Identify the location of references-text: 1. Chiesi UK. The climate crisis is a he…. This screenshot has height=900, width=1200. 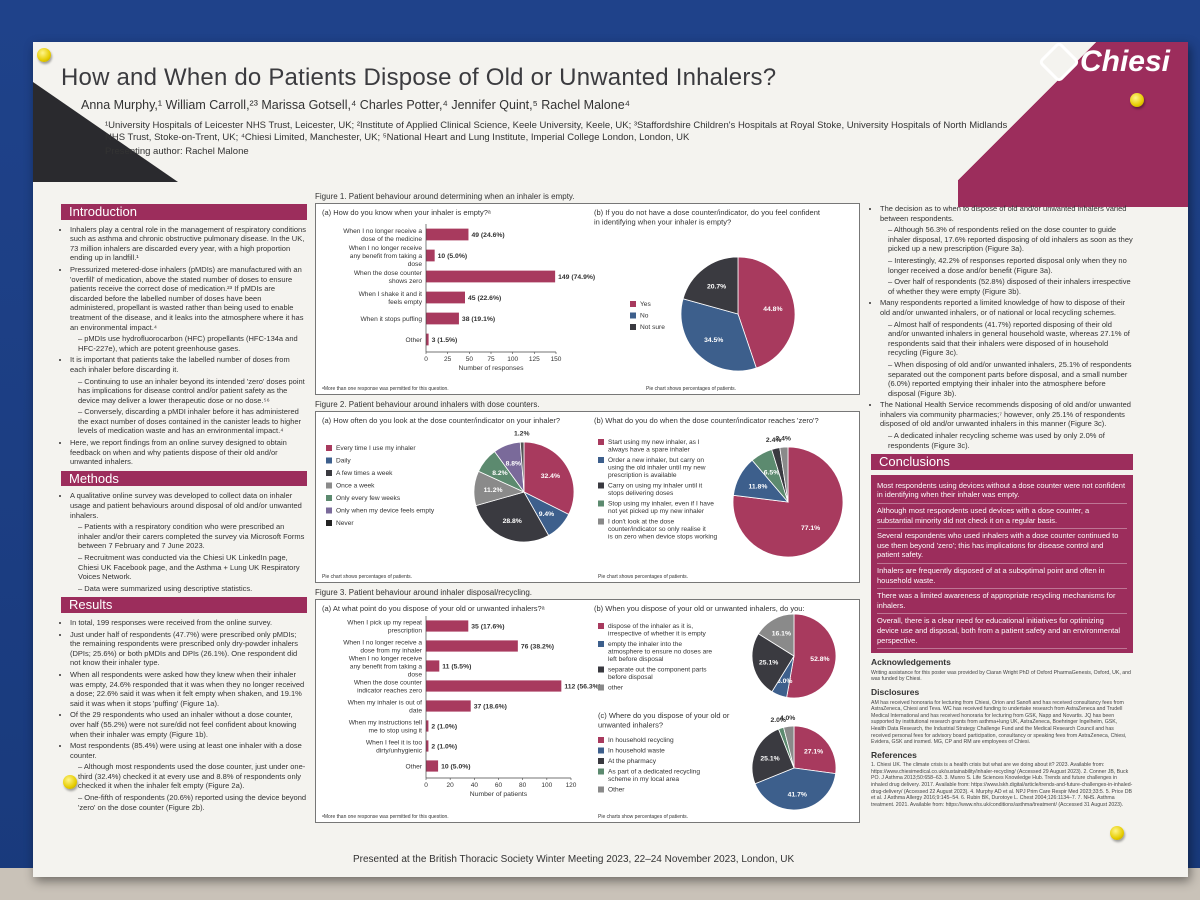
(1002, 785).